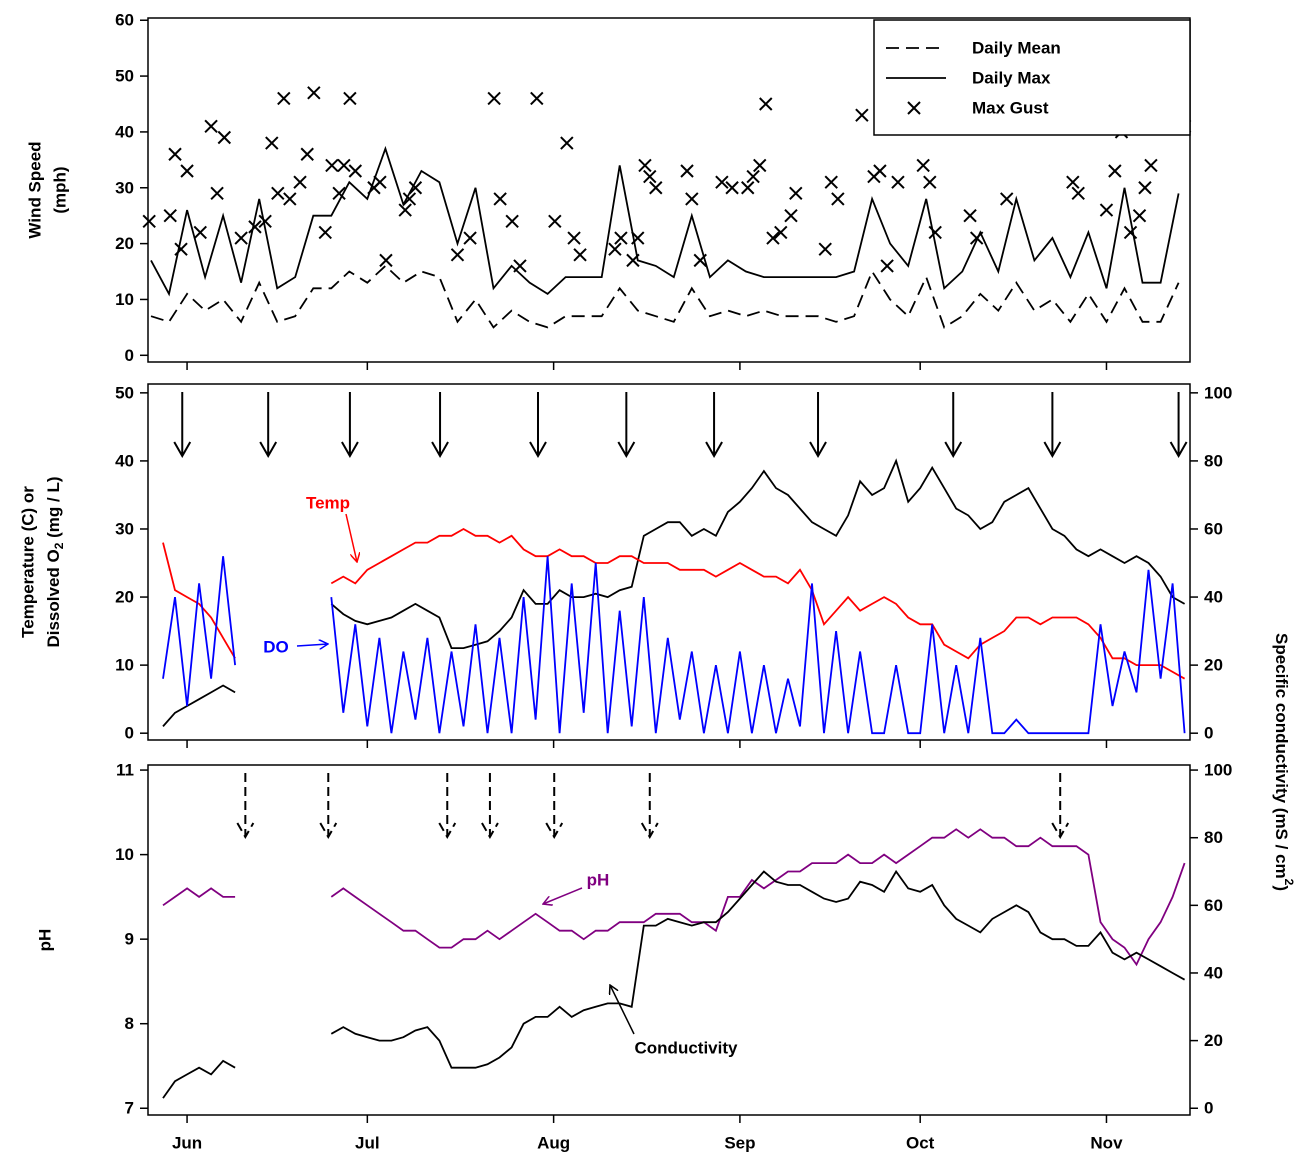 The width and height of the screenshot is (1307, 1163). Describe the element at coordinates (1282, 888) in the screenshot. I see `y2-axis-label-part: )` at that location.